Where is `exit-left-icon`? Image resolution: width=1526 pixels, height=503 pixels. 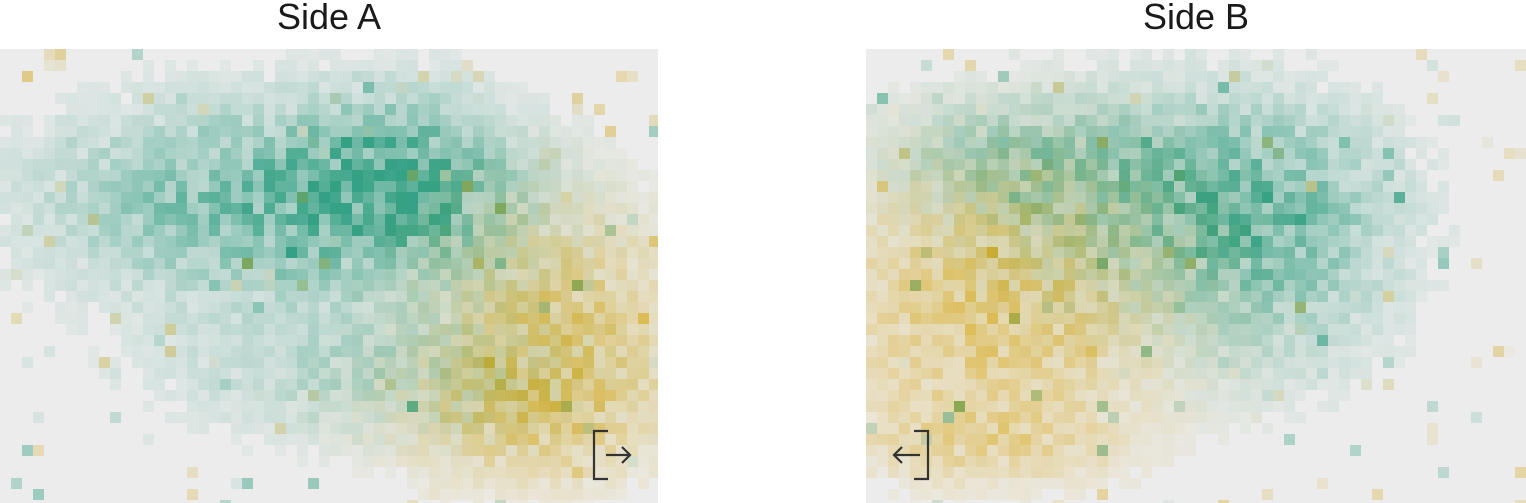
exit-left-icon is located at coordinates (912, 455).